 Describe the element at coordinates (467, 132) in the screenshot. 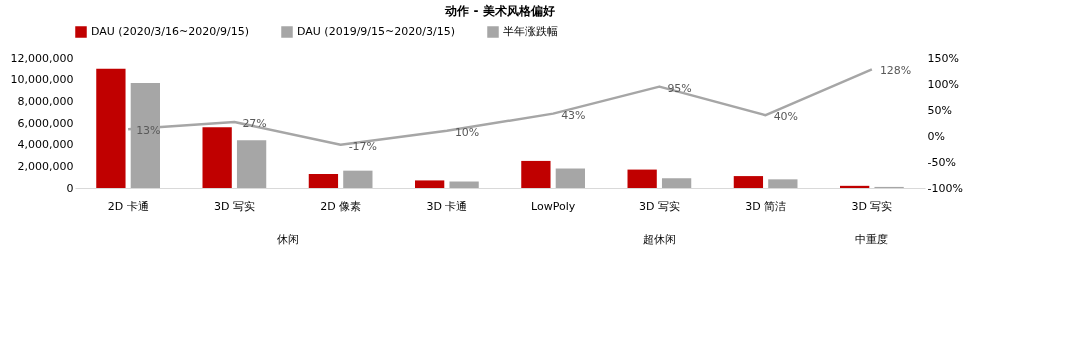

I see `data-label: 10%` at that location.